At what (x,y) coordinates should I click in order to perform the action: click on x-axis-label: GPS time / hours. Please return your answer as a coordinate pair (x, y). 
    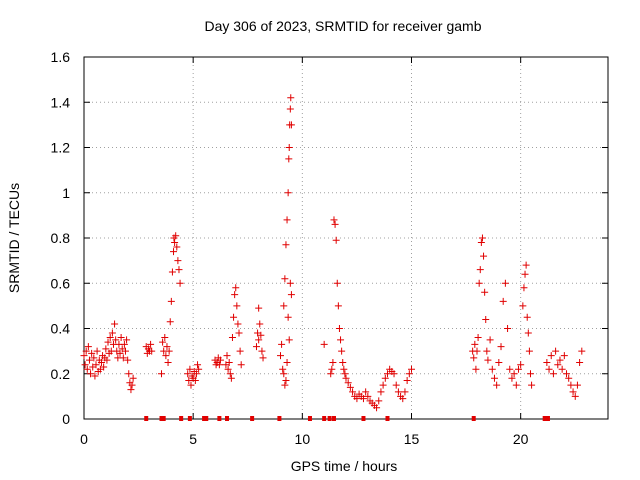
    Looking at the image, I should click on (344, 466).